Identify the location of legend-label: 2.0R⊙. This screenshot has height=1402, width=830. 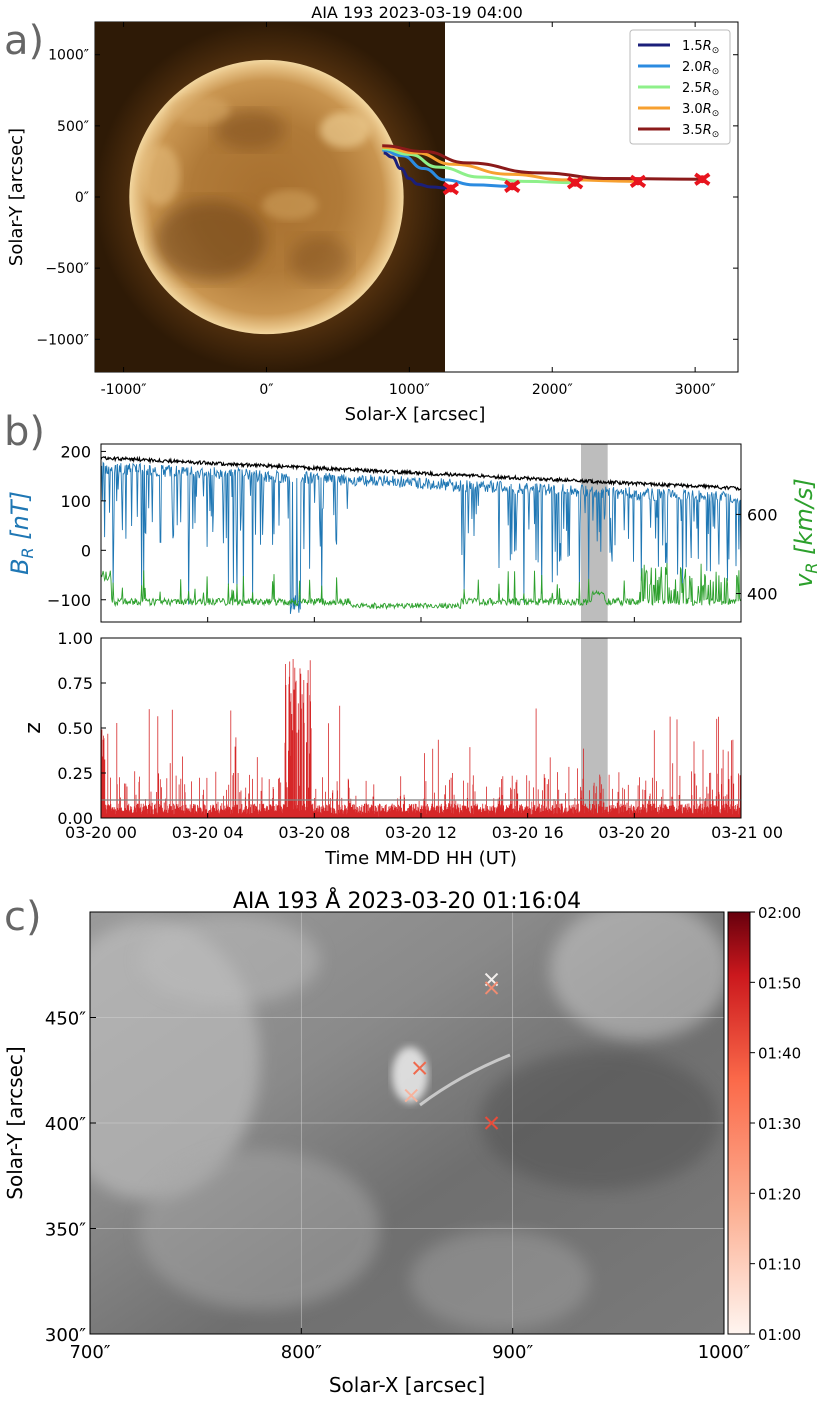
(700, 68).